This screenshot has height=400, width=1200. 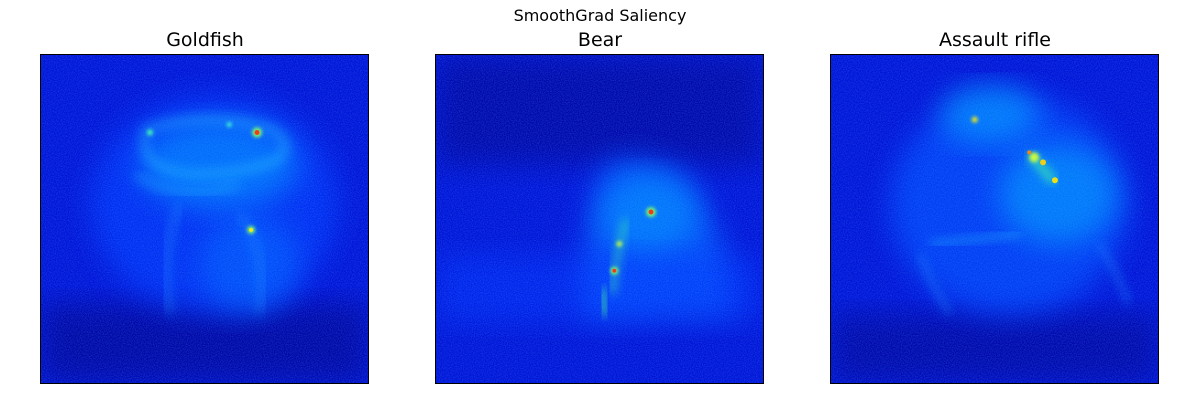 I want to click on panel-title-bear: Bear, so click(x=600, y=40).